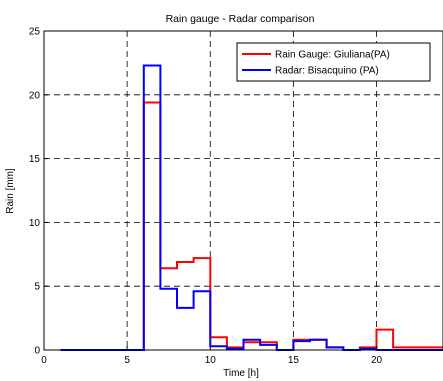  What do you see at coordinates (35, 223) in the screenshot?
I see `y-tick-label: 10` at bounding box center [35, 223].